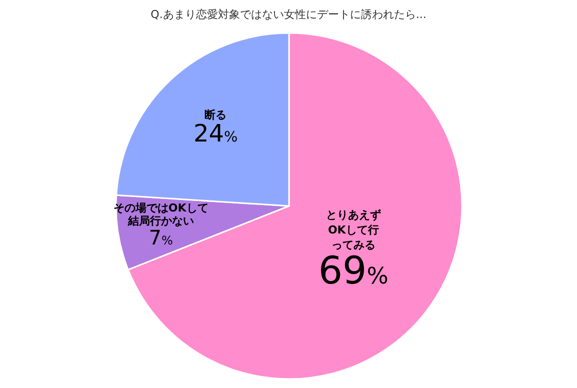 The image size is (577, 388). Describe the element at coordinates (215, 115) in the screenshot. I see `slice-label: 断る` at that location.